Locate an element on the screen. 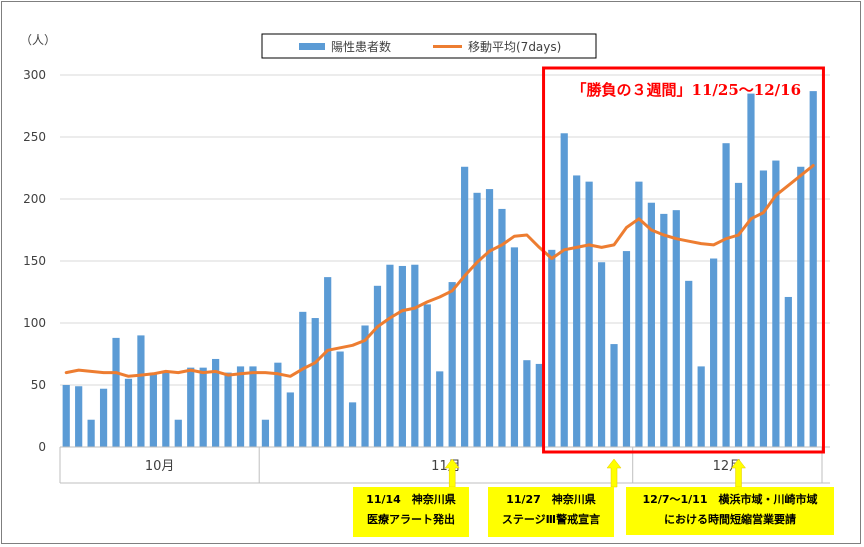  y-tick-label: 150 is located at coordinates (34, 261).